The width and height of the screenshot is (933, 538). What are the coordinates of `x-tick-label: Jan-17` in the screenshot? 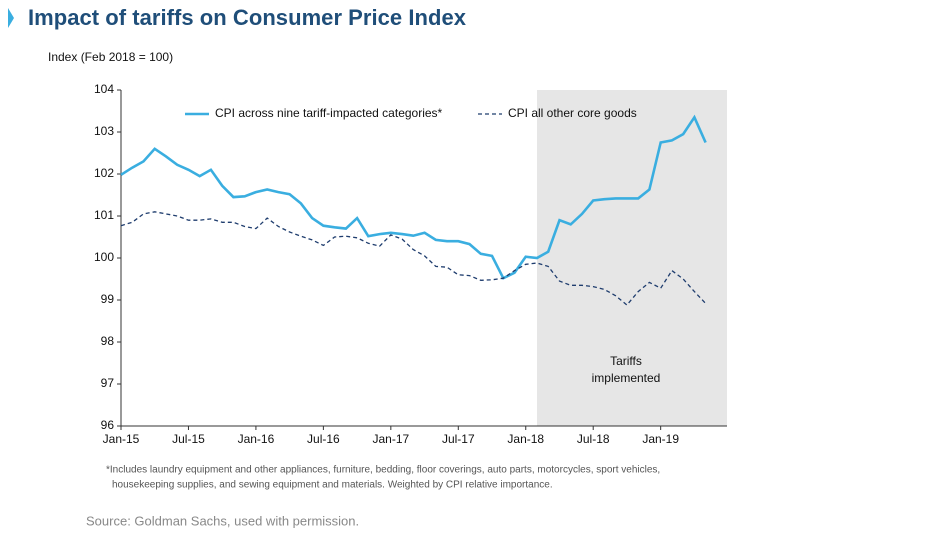 It's located at (390, 439).